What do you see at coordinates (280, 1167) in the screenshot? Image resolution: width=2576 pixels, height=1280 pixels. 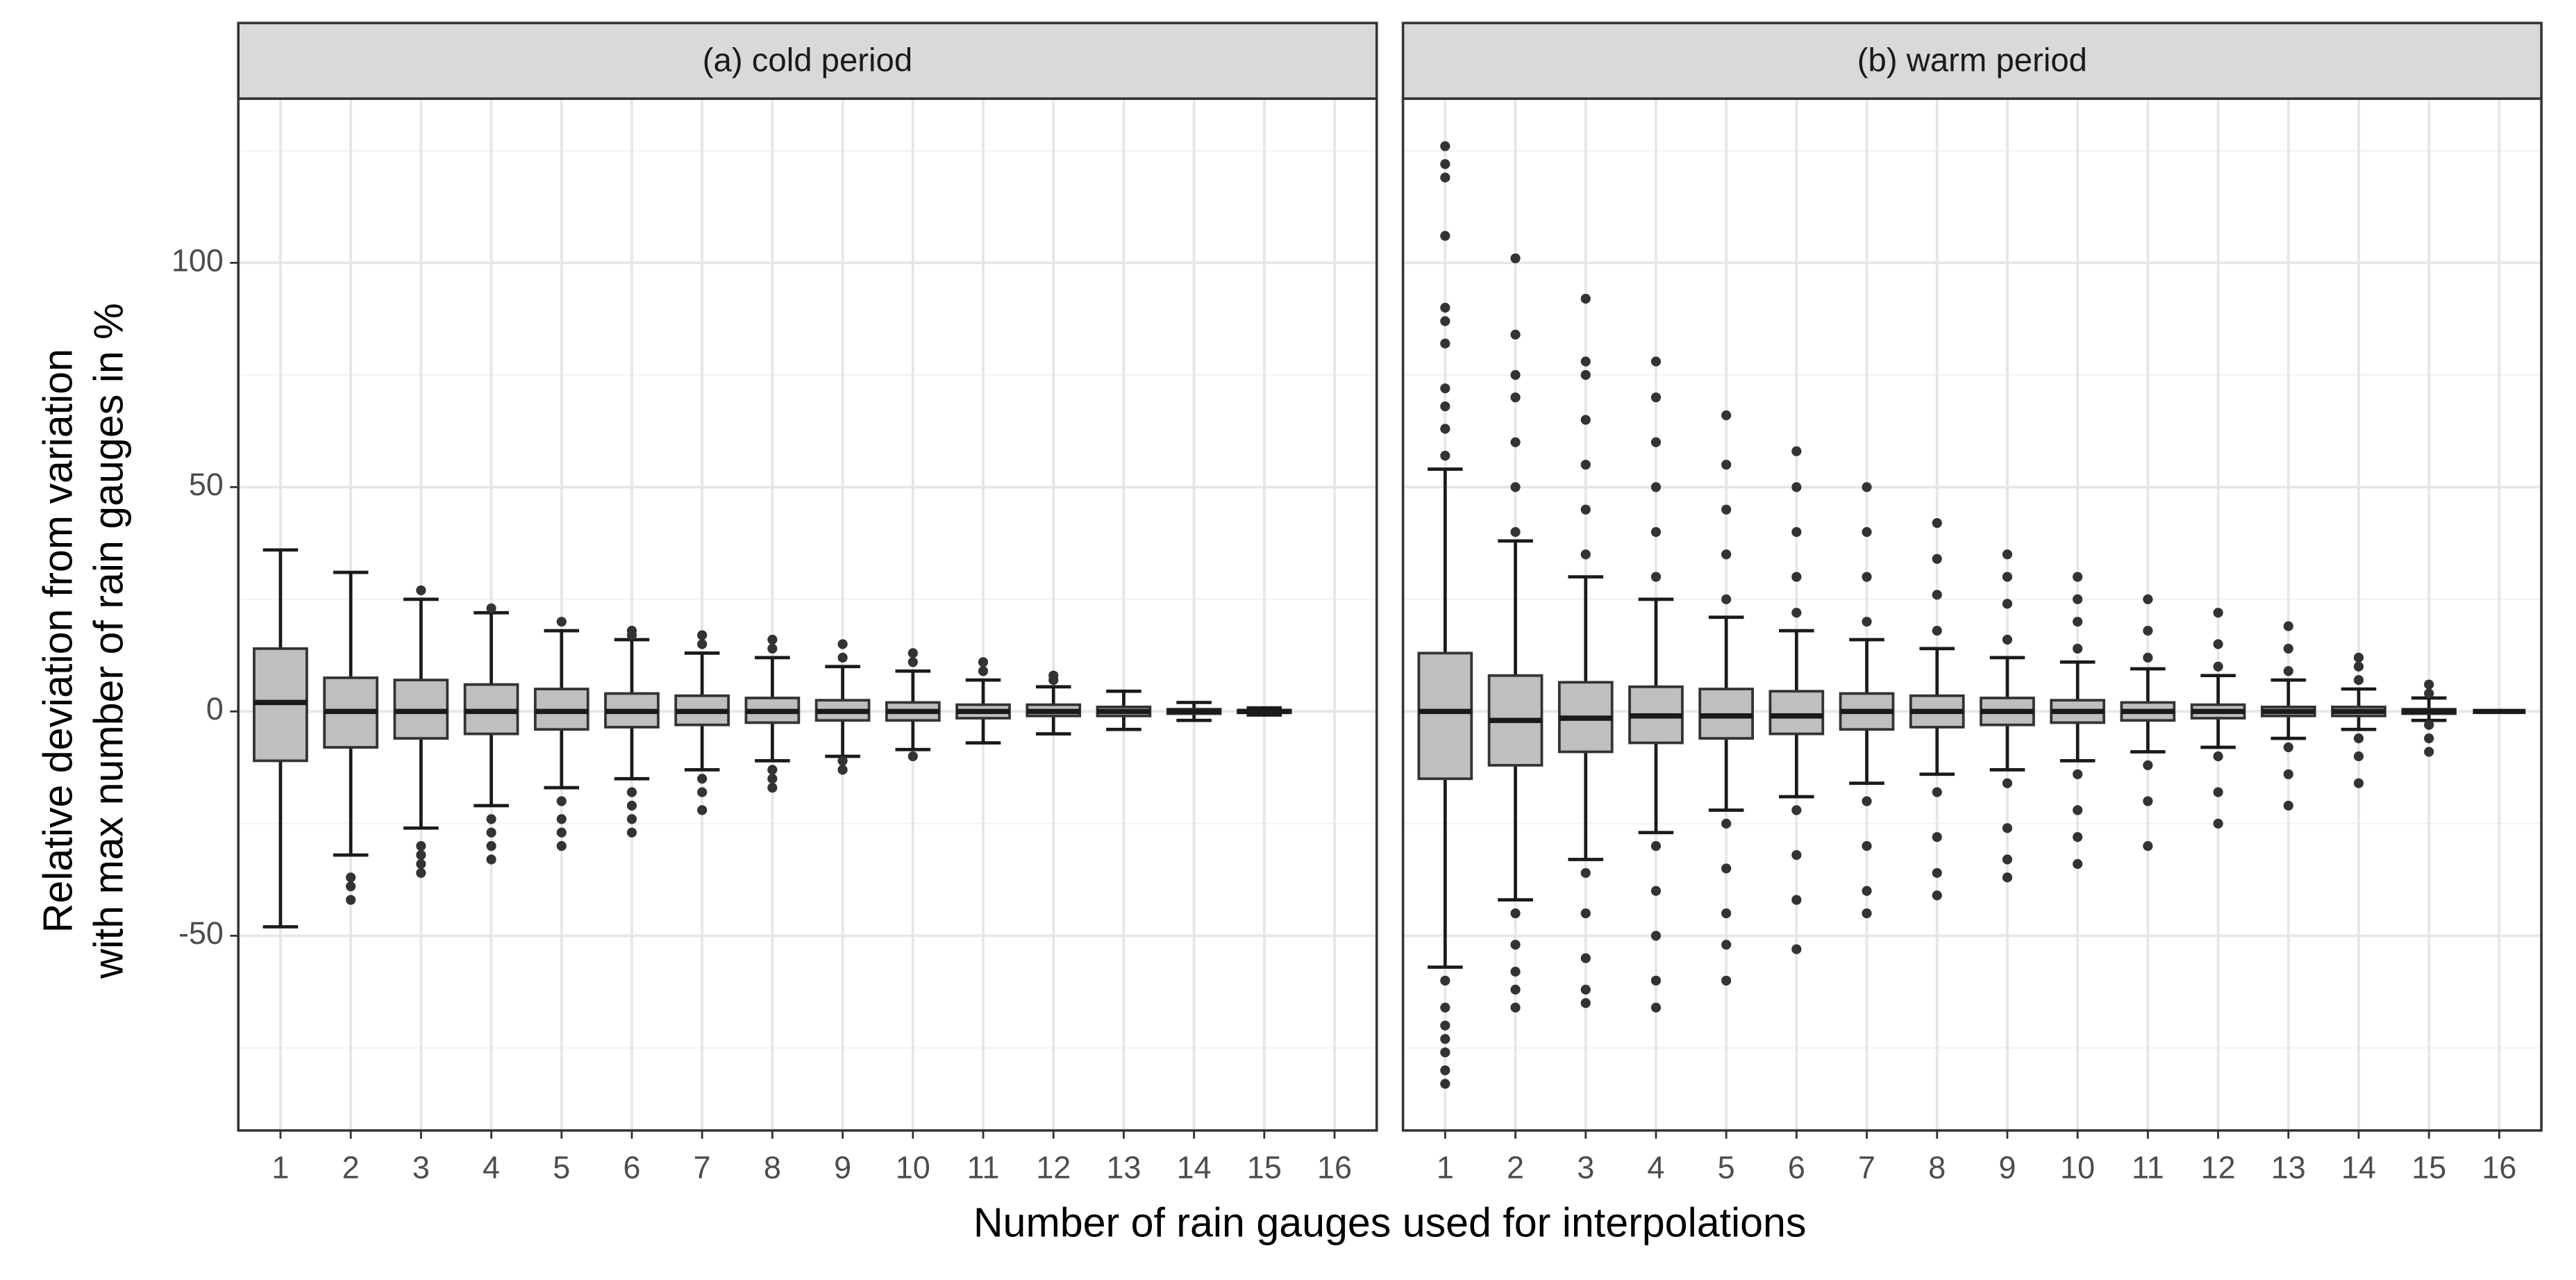 I see `x-tick-label: 1` at bounding box center [280, 1167].